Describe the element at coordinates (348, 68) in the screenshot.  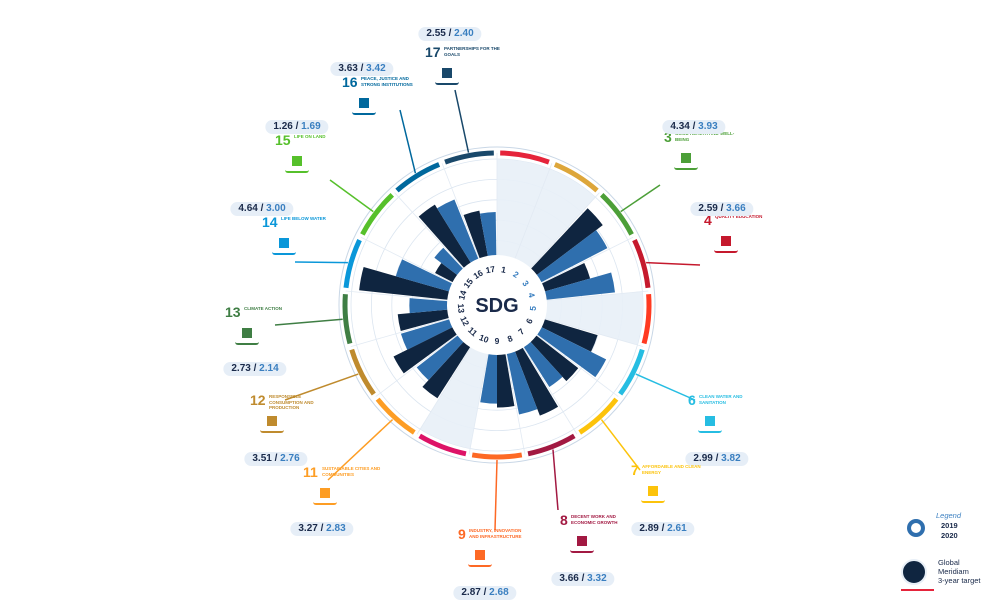
I see `value-2019: 3.63` at that location.